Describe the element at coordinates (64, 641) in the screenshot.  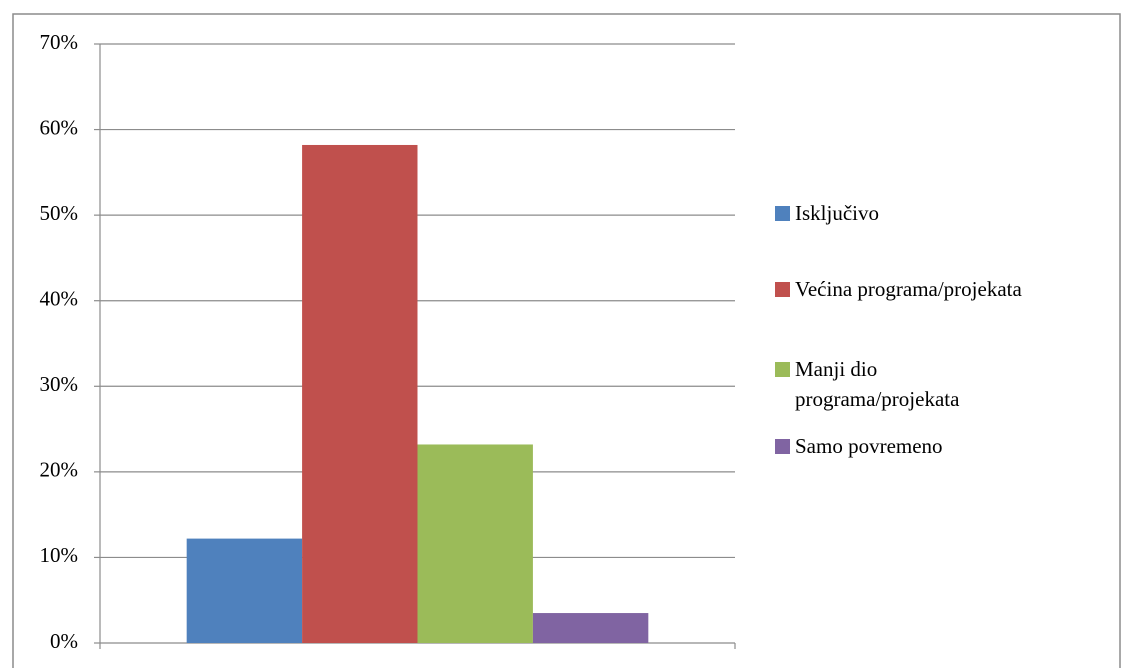
I see `y-tick-label: 0%` at that location.